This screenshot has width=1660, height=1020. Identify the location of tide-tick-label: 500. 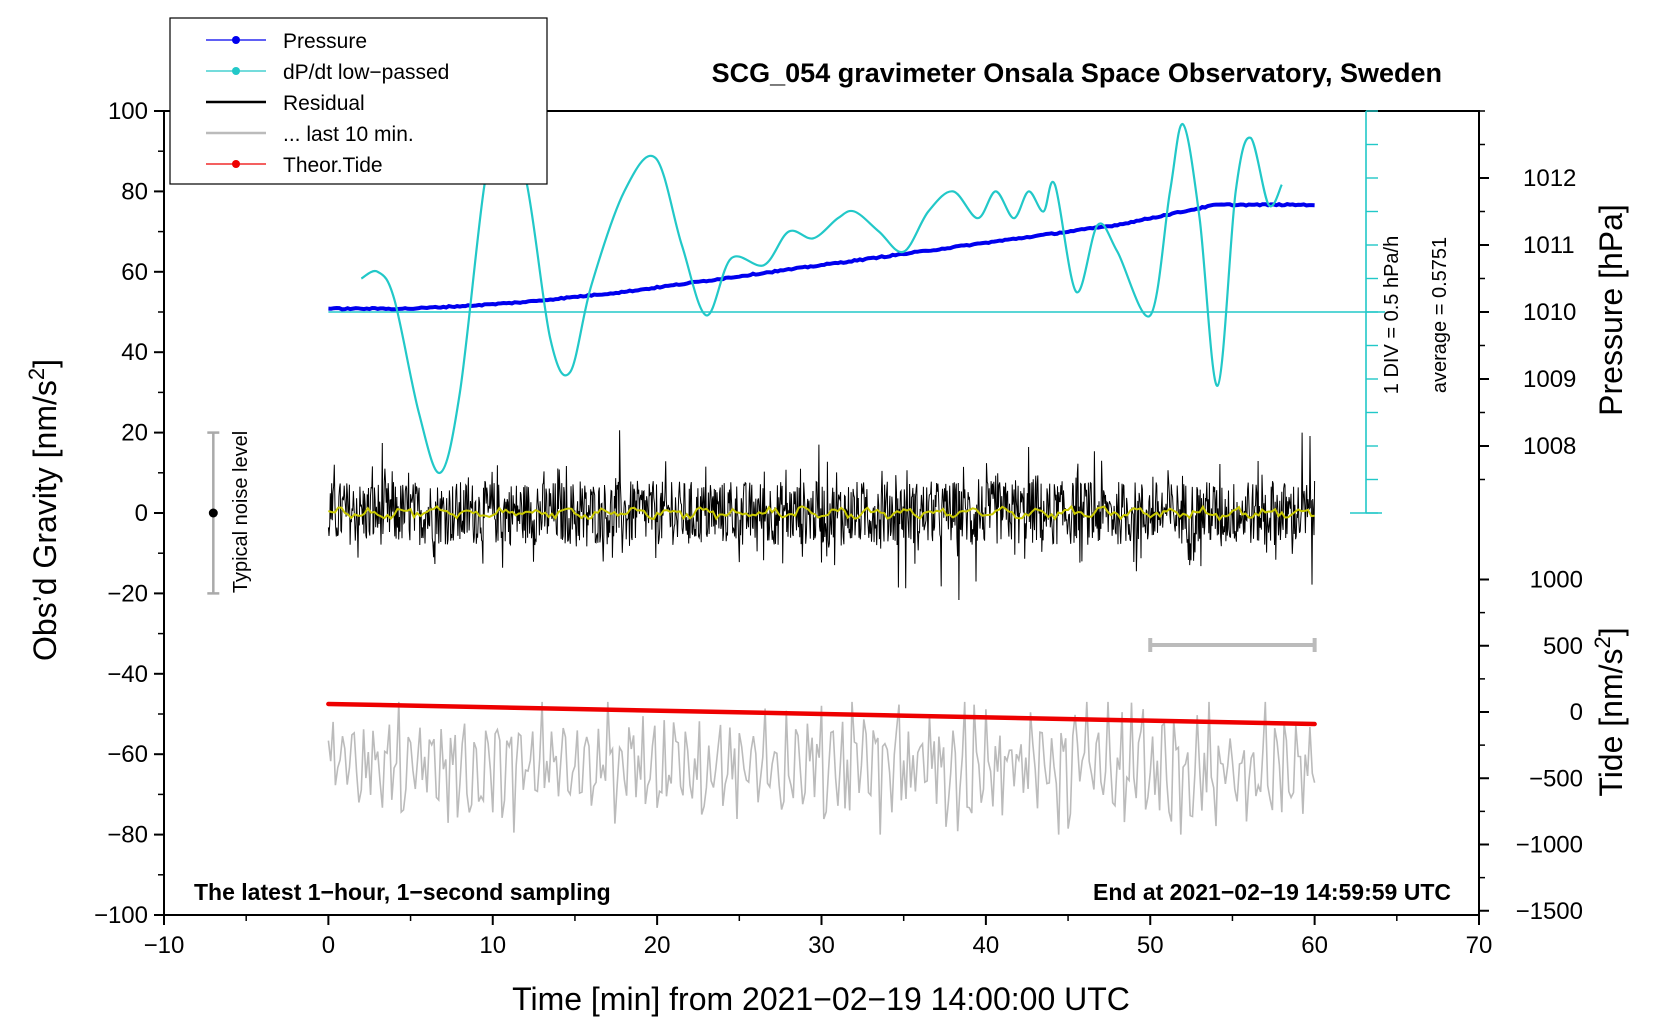
(1563, 646).